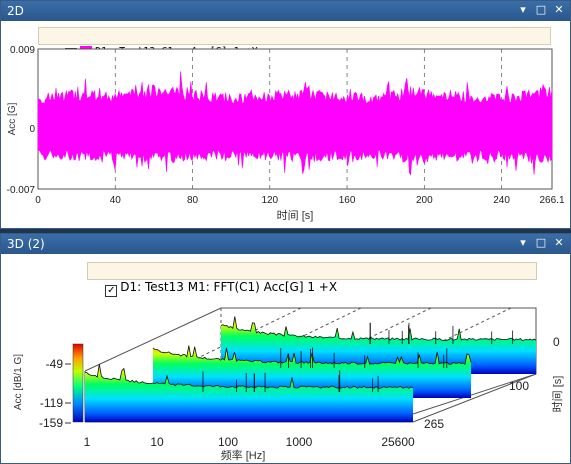 This screenshot has width=571, height=464. Describe the element at coordinates (269, 200) in the screenshot. I see `x-tick: 120` at that location.